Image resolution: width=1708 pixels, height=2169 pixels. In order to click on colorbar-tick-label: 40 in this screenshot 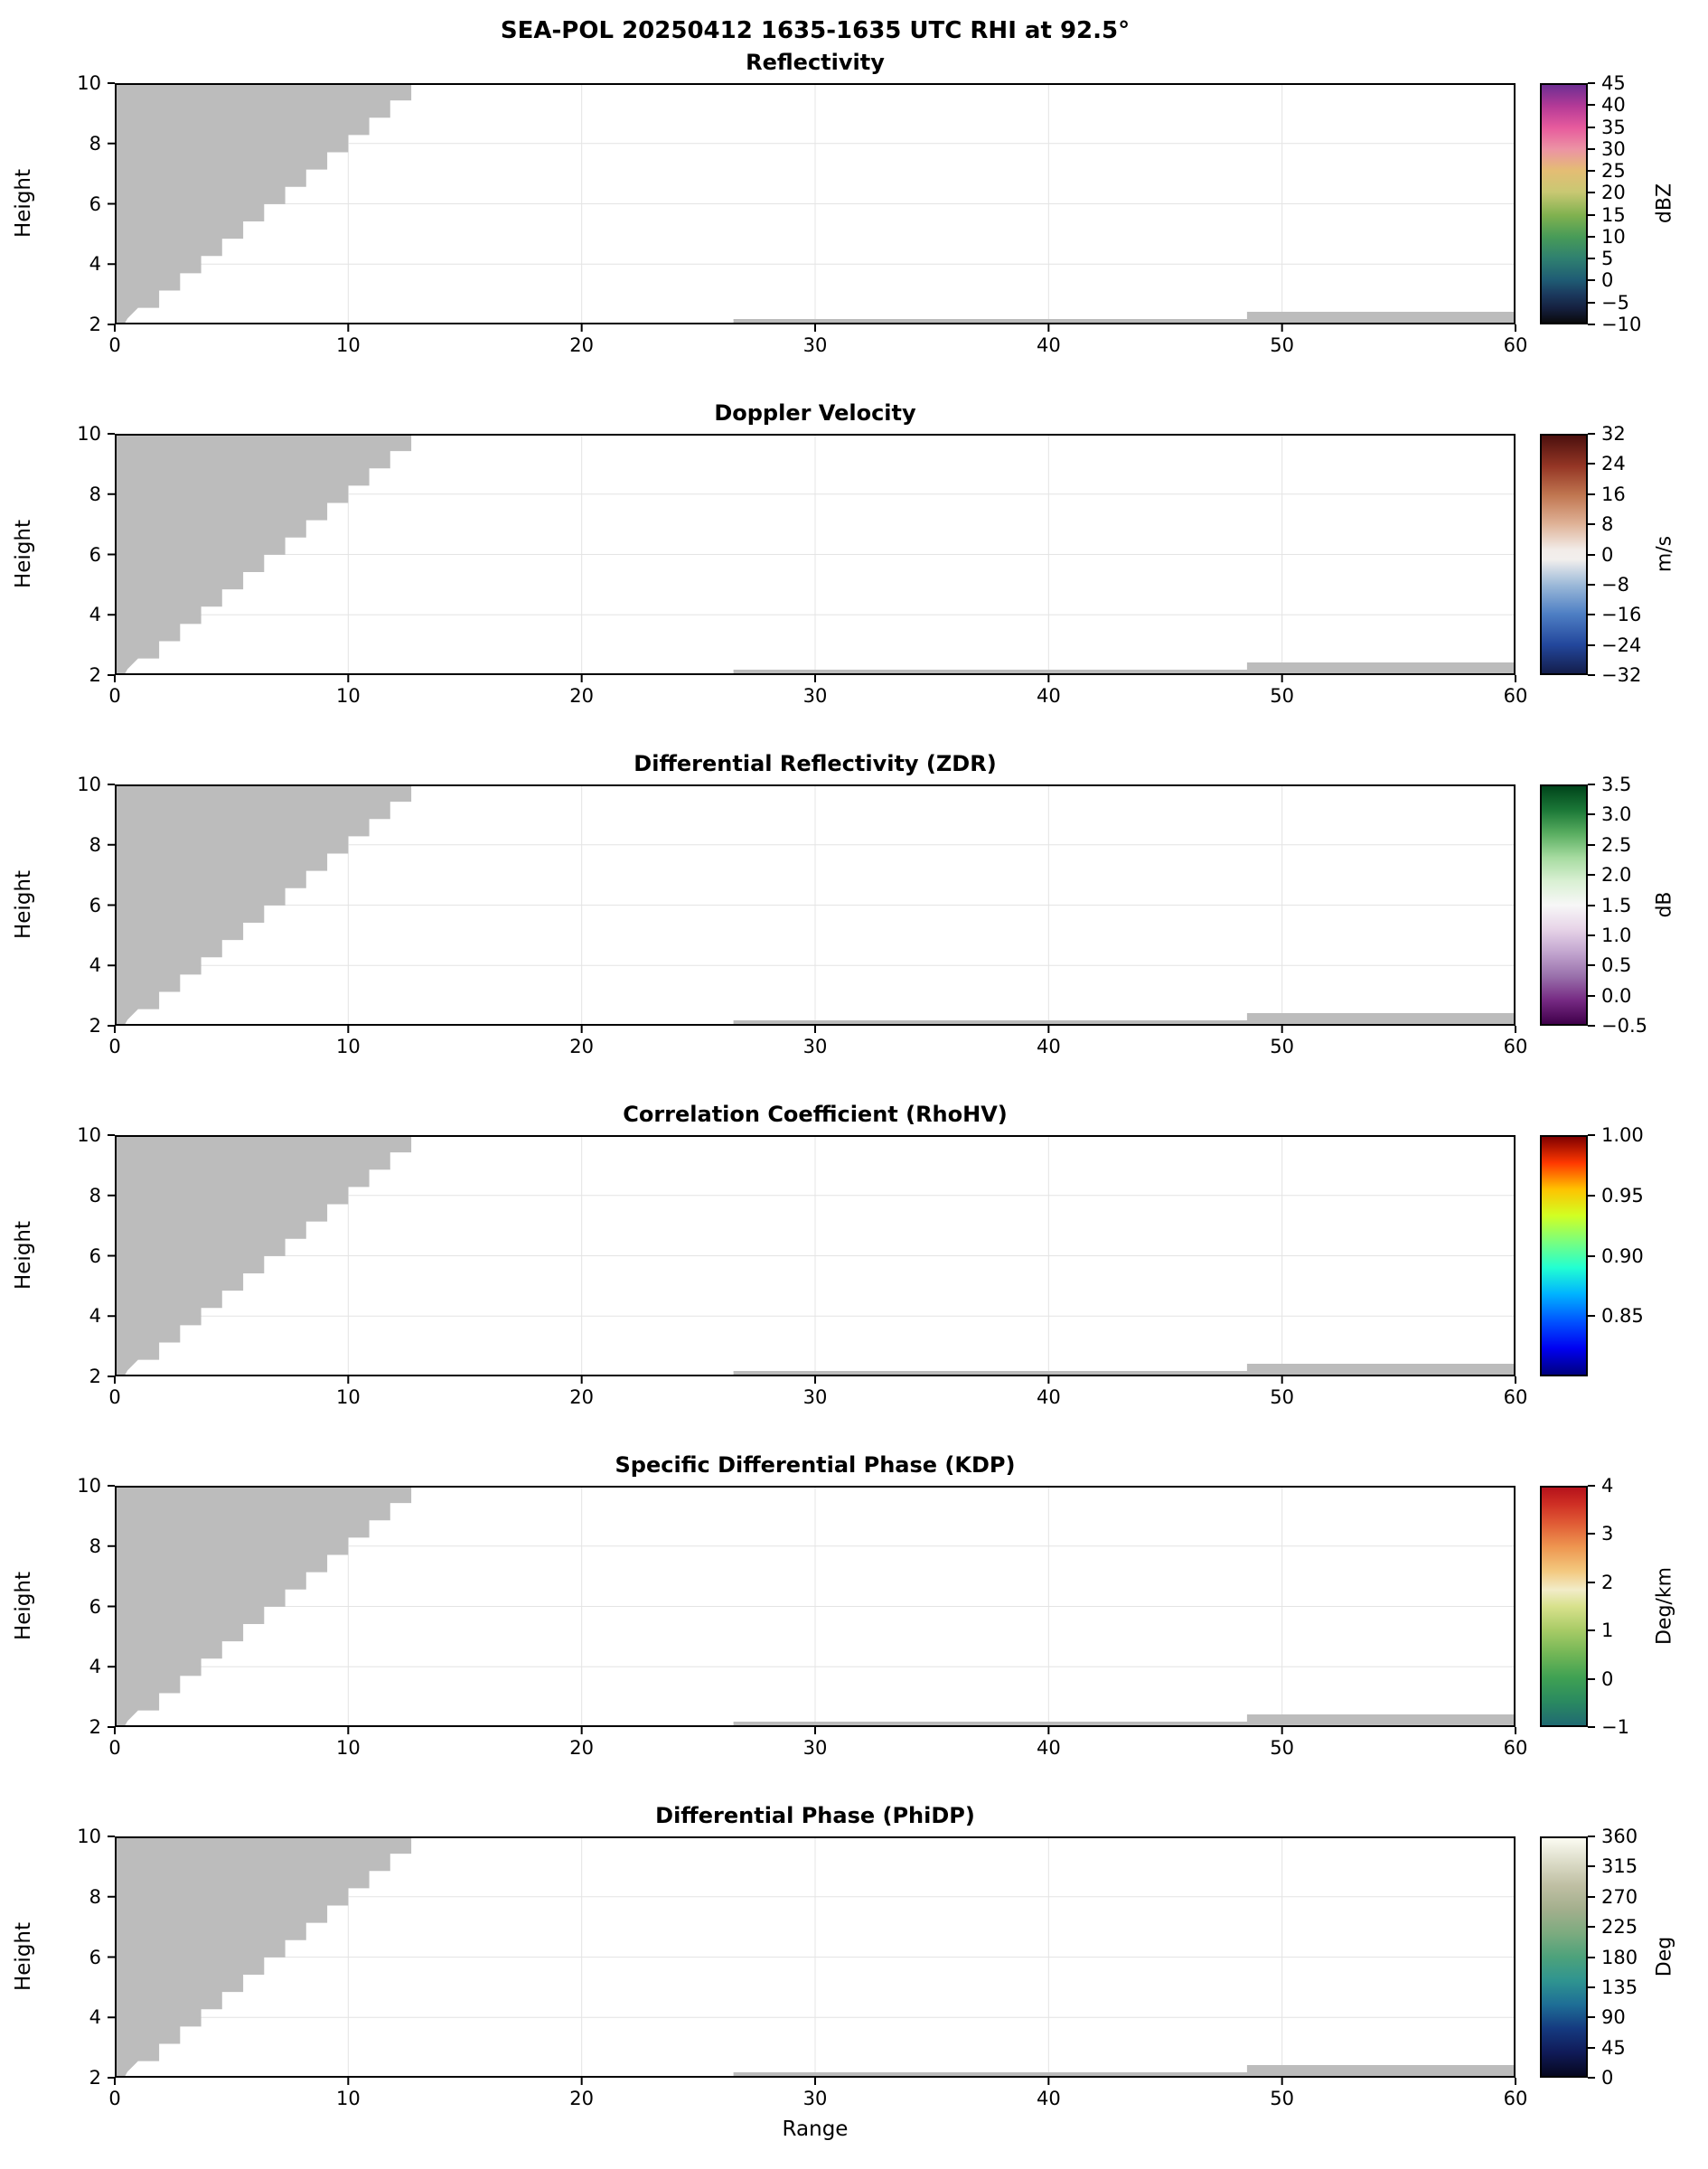, I will do `click(1613, 106)`.